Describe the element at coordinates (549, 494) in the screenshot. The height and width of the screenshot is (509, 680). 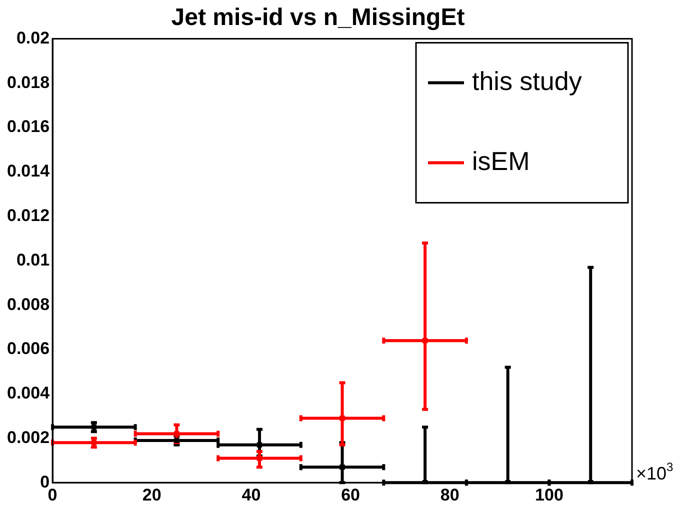
I see `x-tick-label: 100` at that location.